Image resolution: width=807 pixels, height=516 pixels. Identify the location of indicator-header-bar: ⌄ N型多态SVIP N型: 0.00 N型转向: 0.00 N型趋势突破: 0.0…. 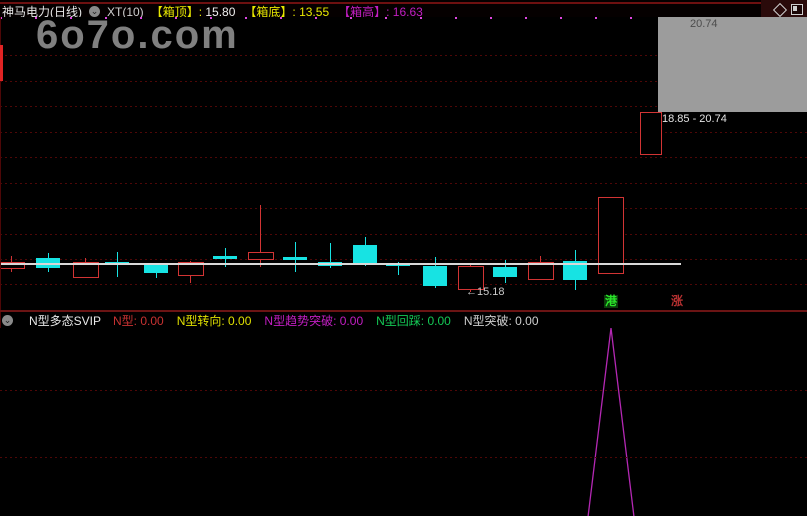
(404, 320).